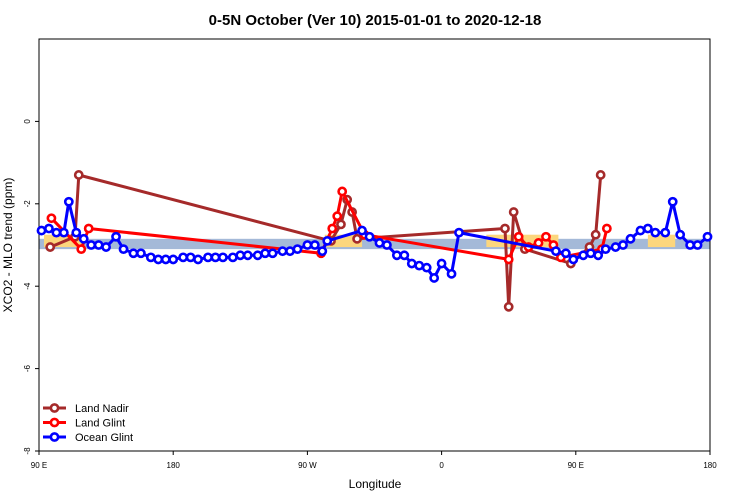 The width and height of the screenshot is (750, 500). Describe the element at coordinates (27, 286) in the screenshot. I see `y-tick-label: -4` at that location.